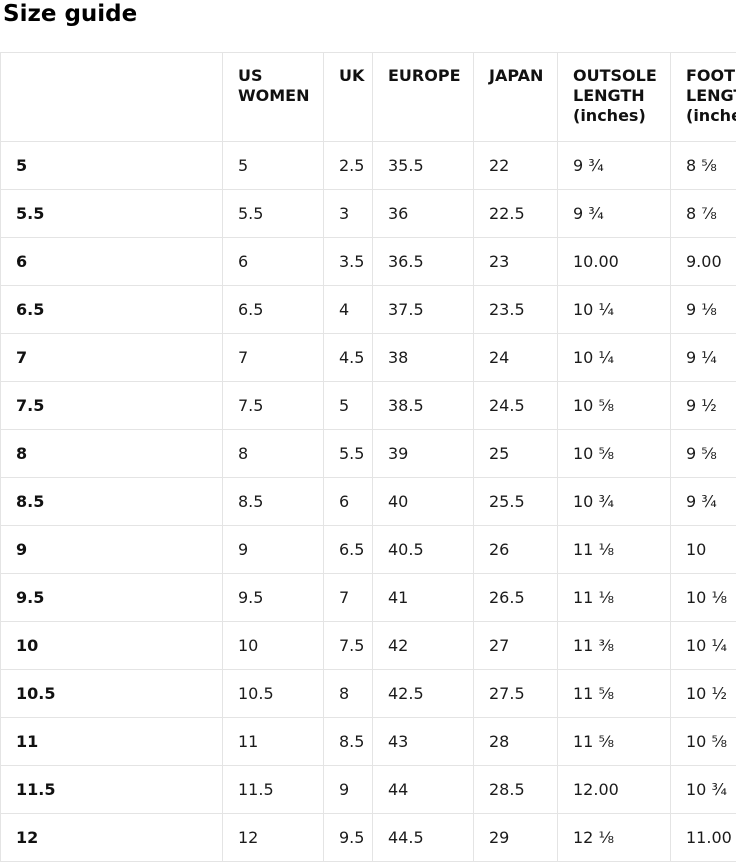 The image size is (736, 867). Describe the element at coordinates (703, 549) in the screenshot. I see `cell-foot-length: 10` at that location.